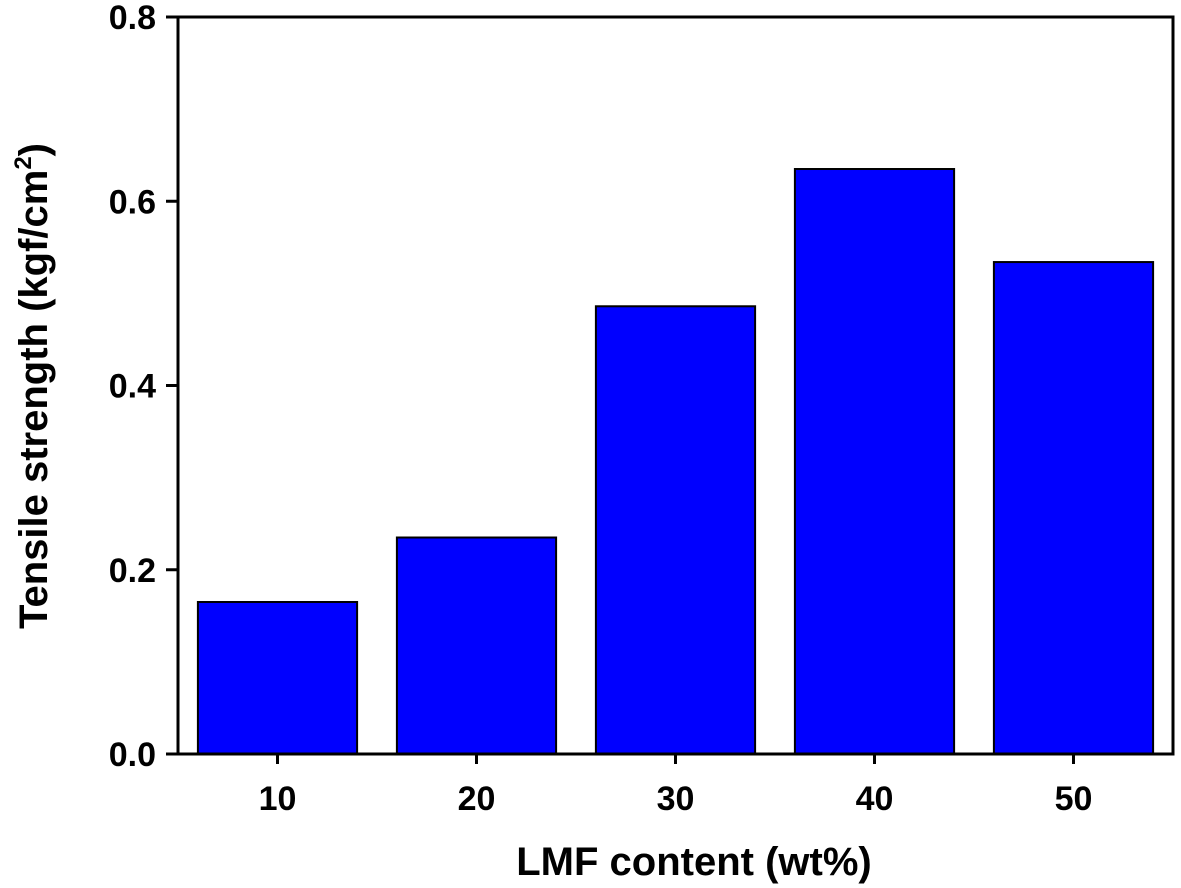 The width and height of the screenshot is (1181, 888). I want to click on x-tick-label-40: 40, so click(875, 799).